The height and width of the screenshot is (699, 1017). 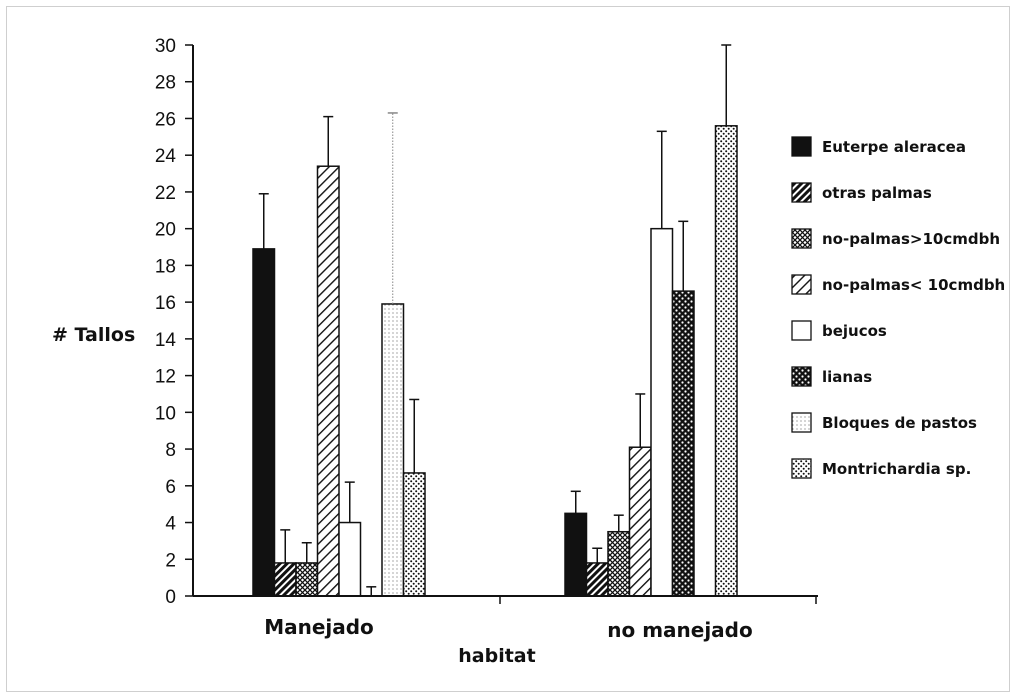 I want to click on bar-otras-palmas-manejado, so click(x=285, y=579).